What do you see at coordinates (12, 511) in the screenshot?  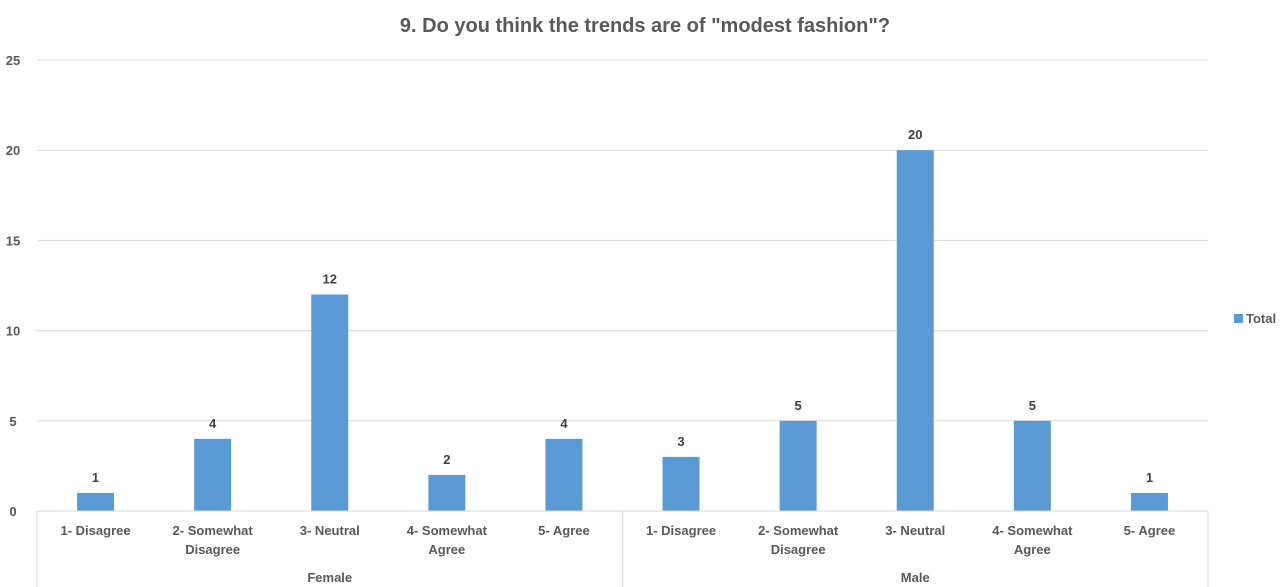 I see `y-tick-label: 0` at bounding box center [12, 511].